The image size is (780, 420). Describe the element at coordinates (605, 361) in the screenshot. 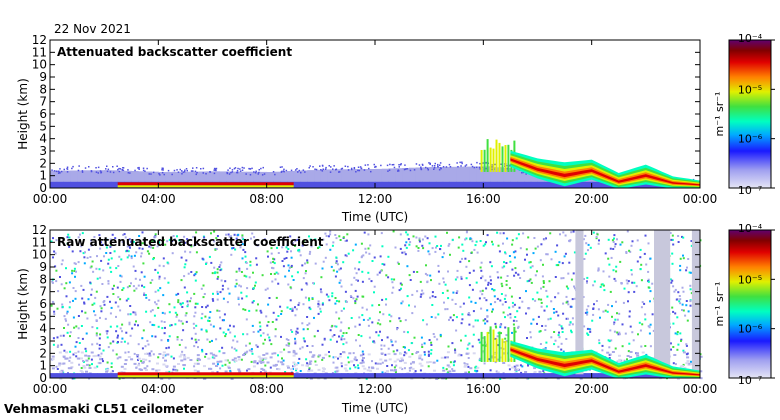

I see `cloud-band-layer` at that location.